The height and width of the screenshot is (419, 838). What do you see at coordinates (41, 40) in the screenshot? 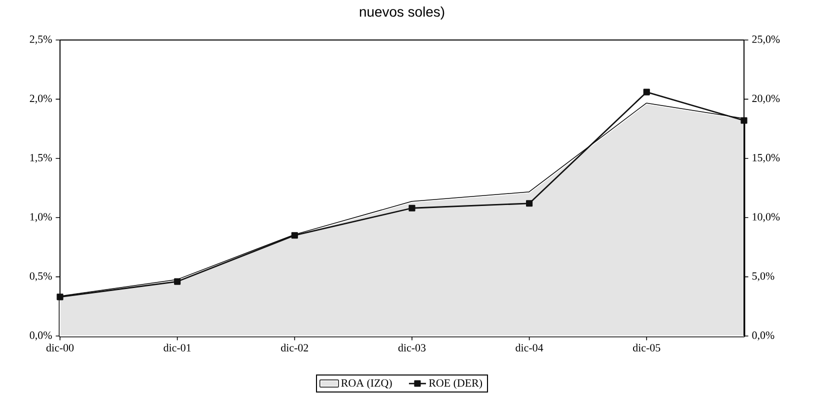
I see `y-tick-label: 2,5%` at bounding box center [41, 40].